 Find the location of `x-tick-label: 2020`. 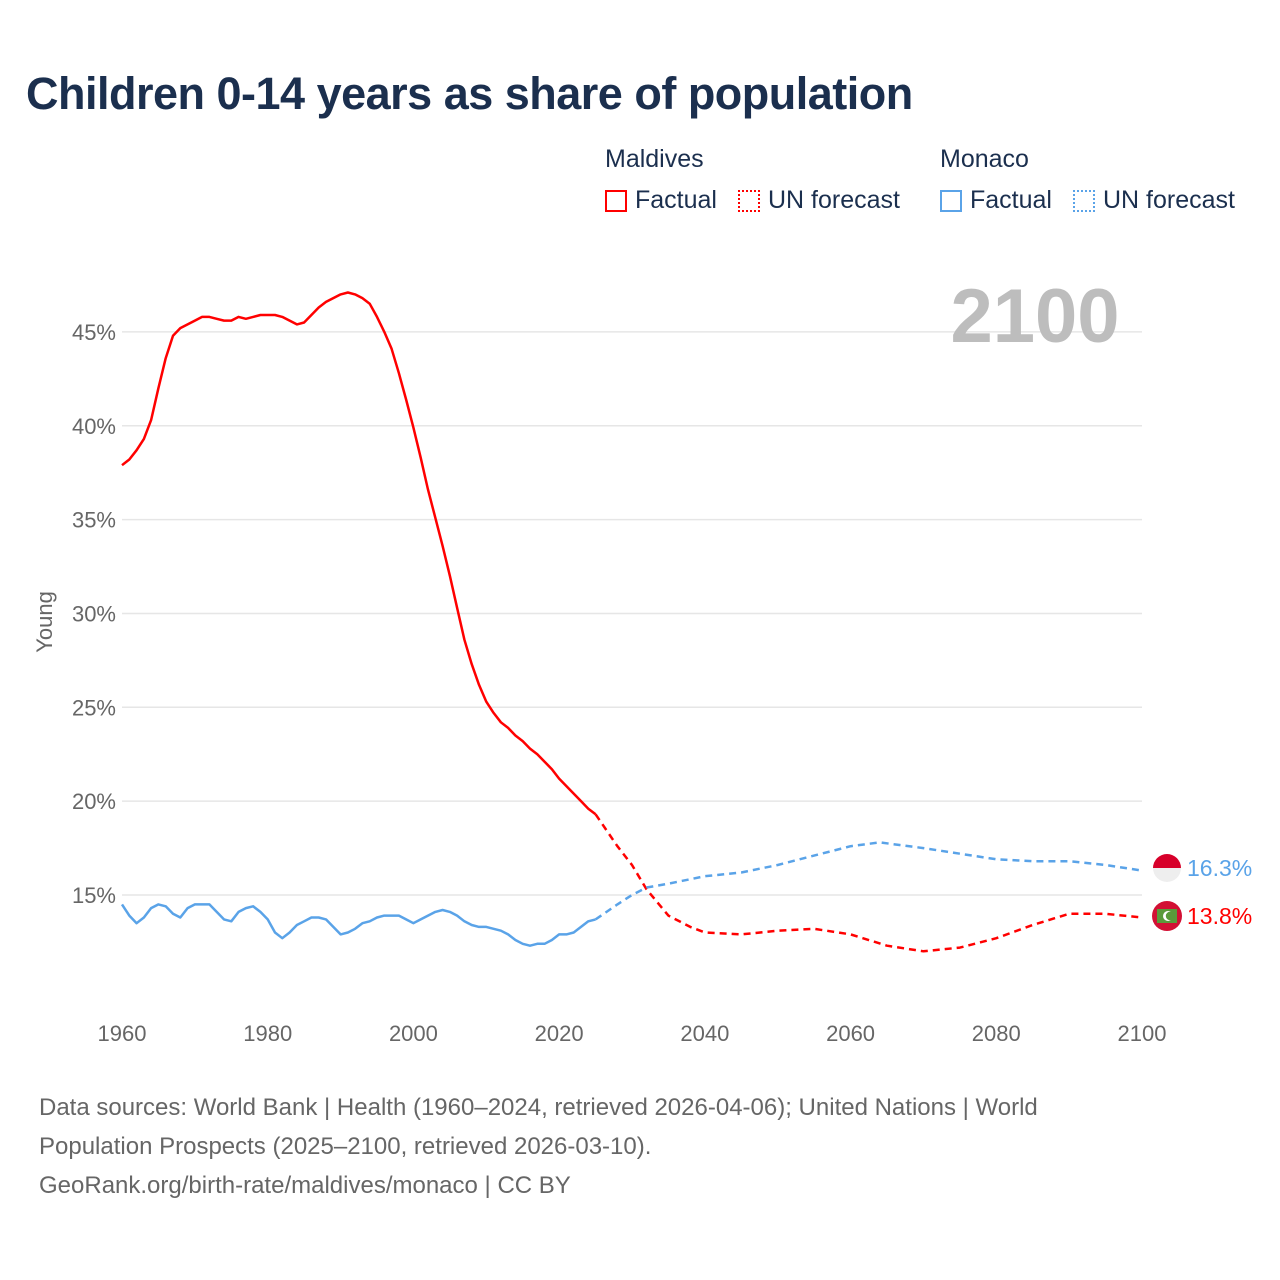

x-tick-label: 2020 is located at coordinates (559, 1033).